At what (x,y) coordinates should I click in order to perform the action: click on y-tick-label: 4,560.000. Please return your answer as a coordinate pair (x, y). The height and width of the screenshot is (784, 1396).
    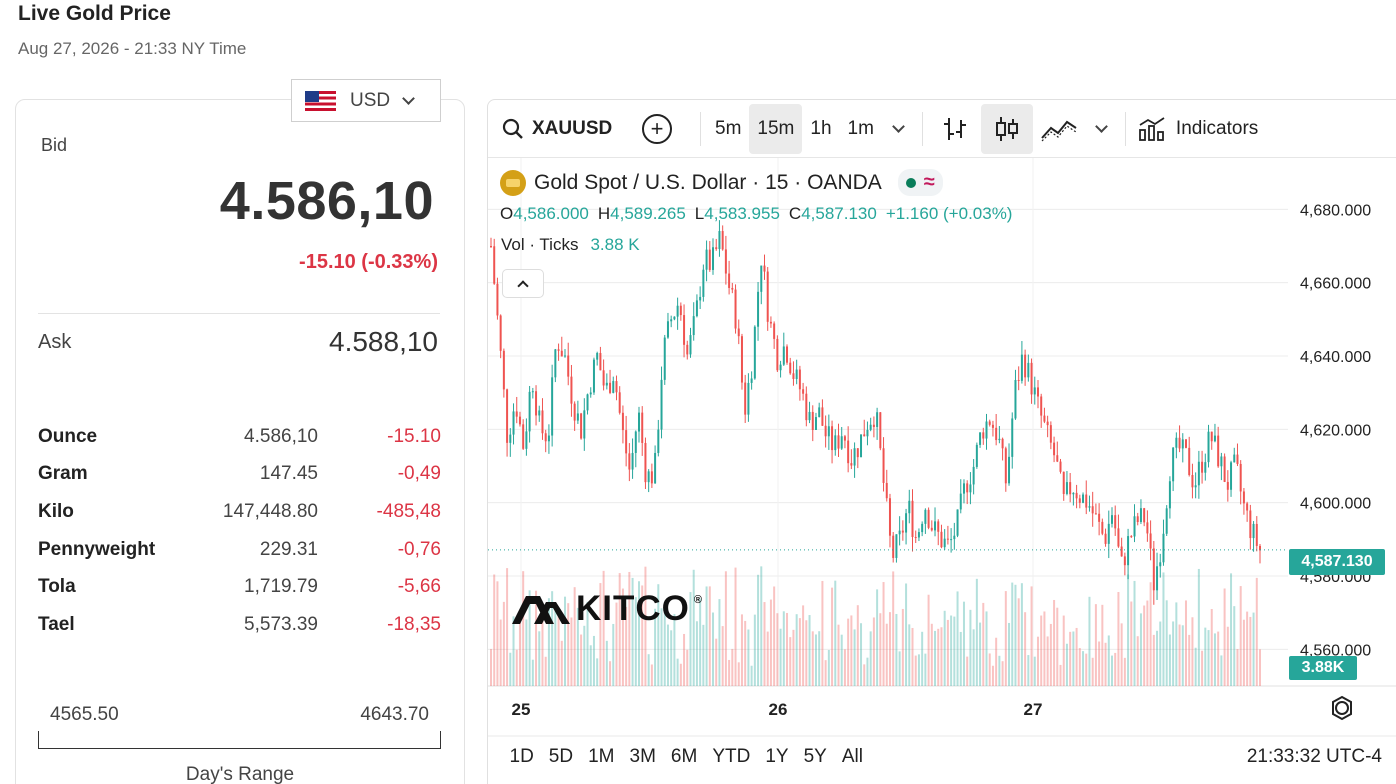
    Looking at the image, I should click on (1335, 650).